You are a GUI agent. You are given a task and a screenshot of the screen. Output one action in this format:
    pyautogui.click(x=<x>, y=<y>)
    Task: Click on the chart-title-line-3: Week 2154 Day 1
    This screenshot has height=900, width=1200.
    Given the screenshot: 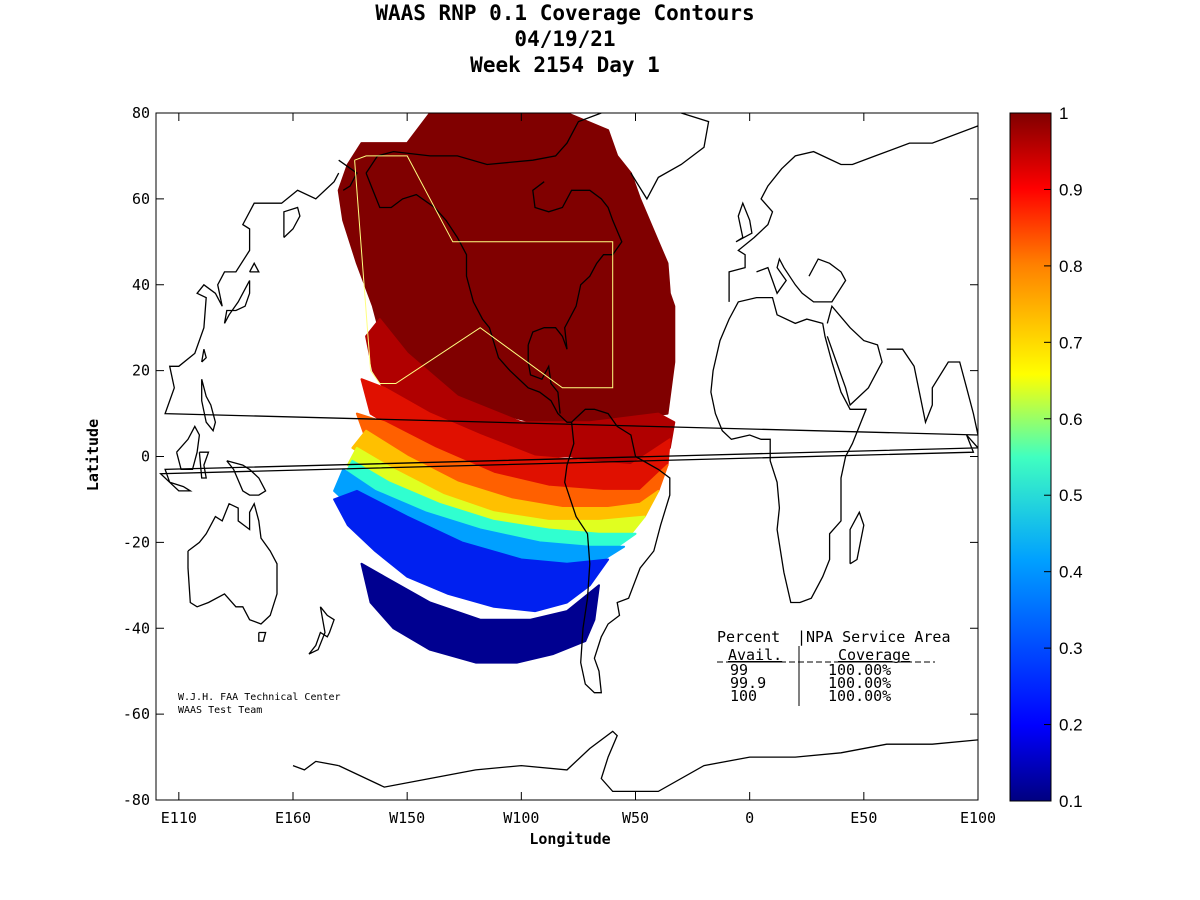 What is the action you would take?
    pyautogui.click(x=565, y=65)
    